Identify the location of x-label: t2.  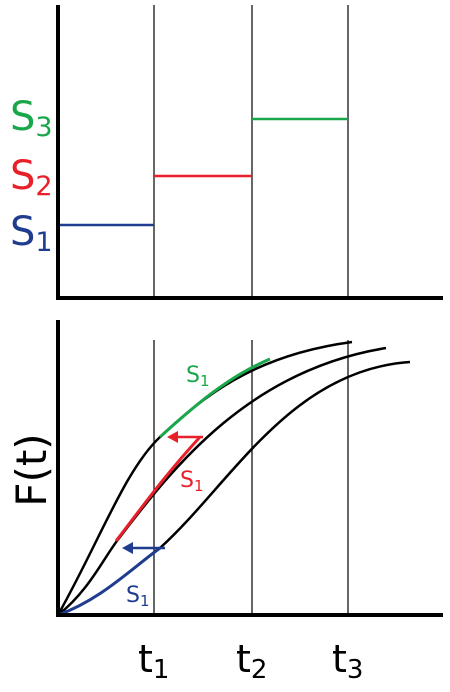
(251, 661).